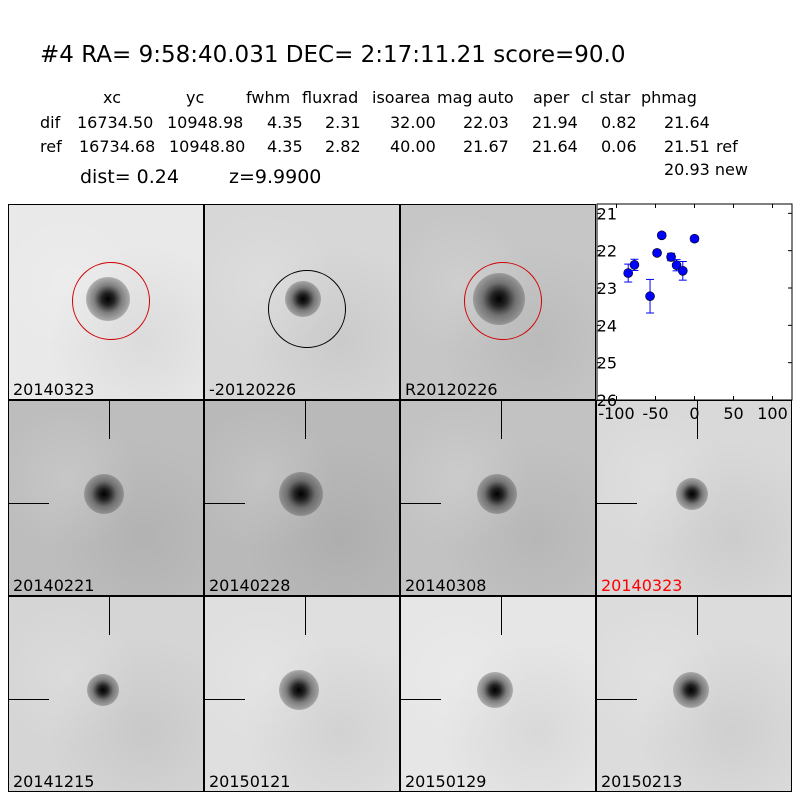 Image resolution: width=800 pixels, height=800 pixels. What do you see at coordinates (343, 146) in the screenshot?
I see `table-cell: 2.82` at bounding box center [343, 146].